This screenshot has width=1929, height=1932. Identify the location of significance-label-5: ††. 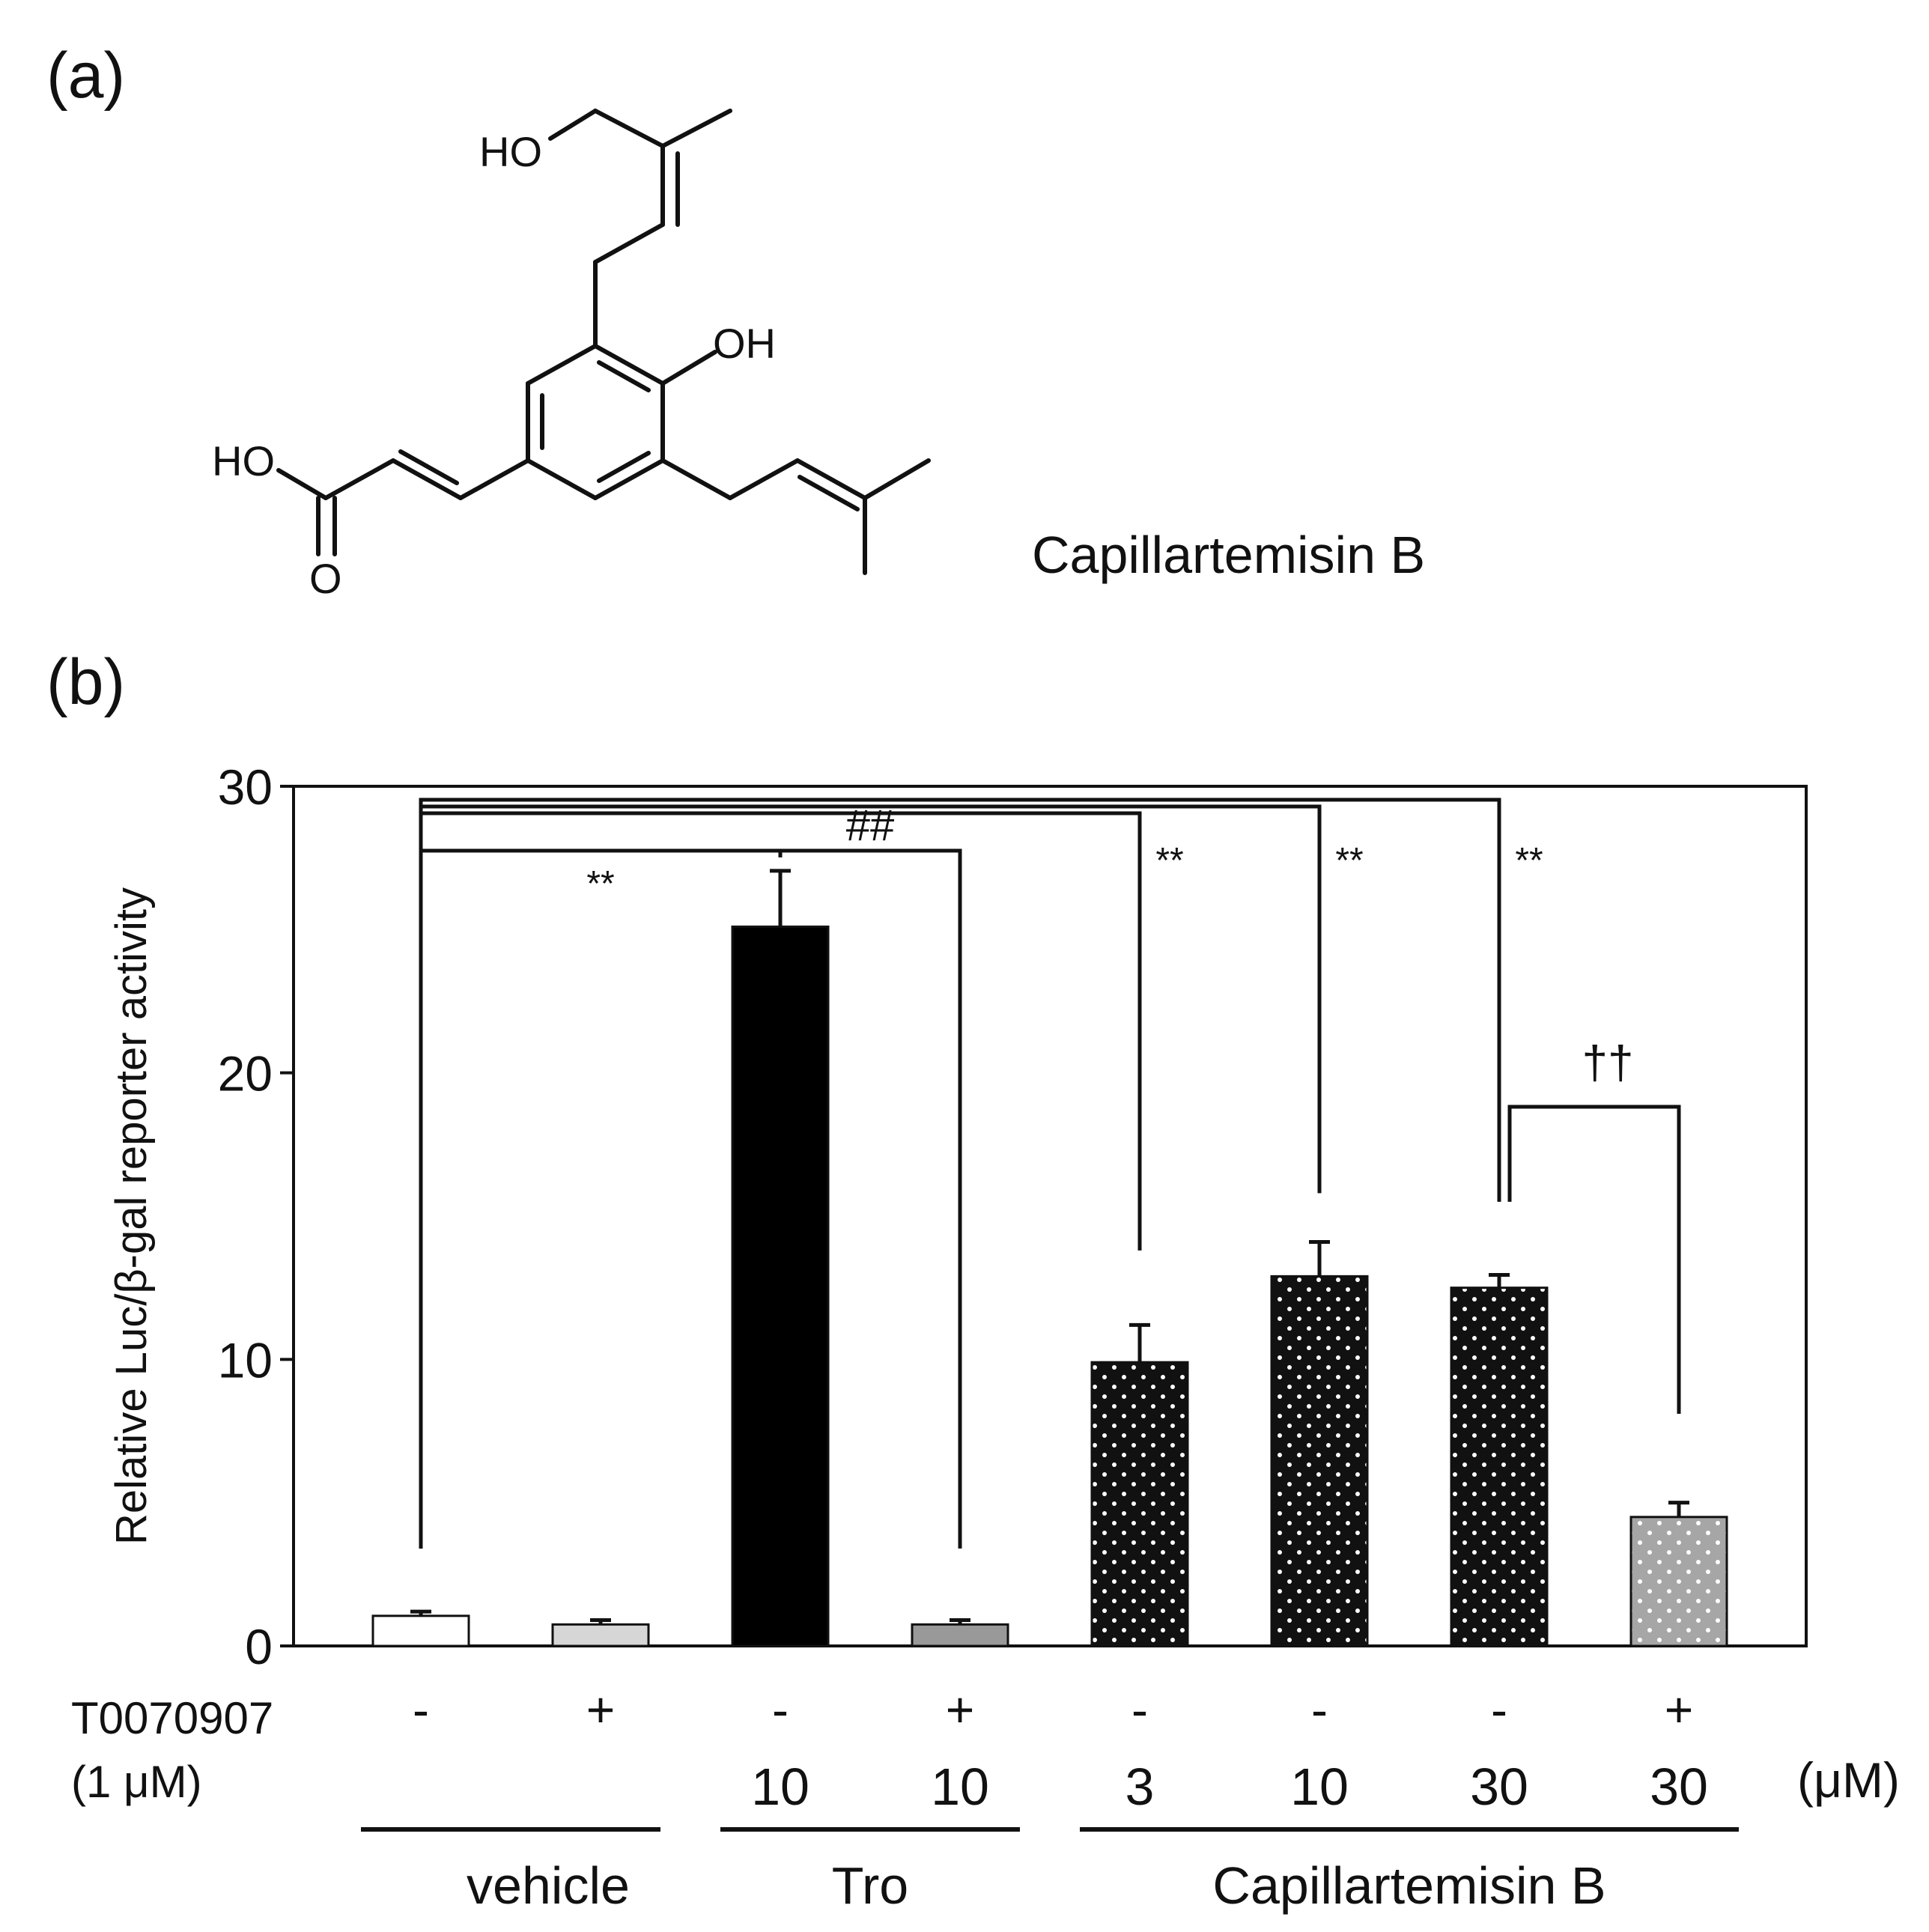
(1608, 1063).